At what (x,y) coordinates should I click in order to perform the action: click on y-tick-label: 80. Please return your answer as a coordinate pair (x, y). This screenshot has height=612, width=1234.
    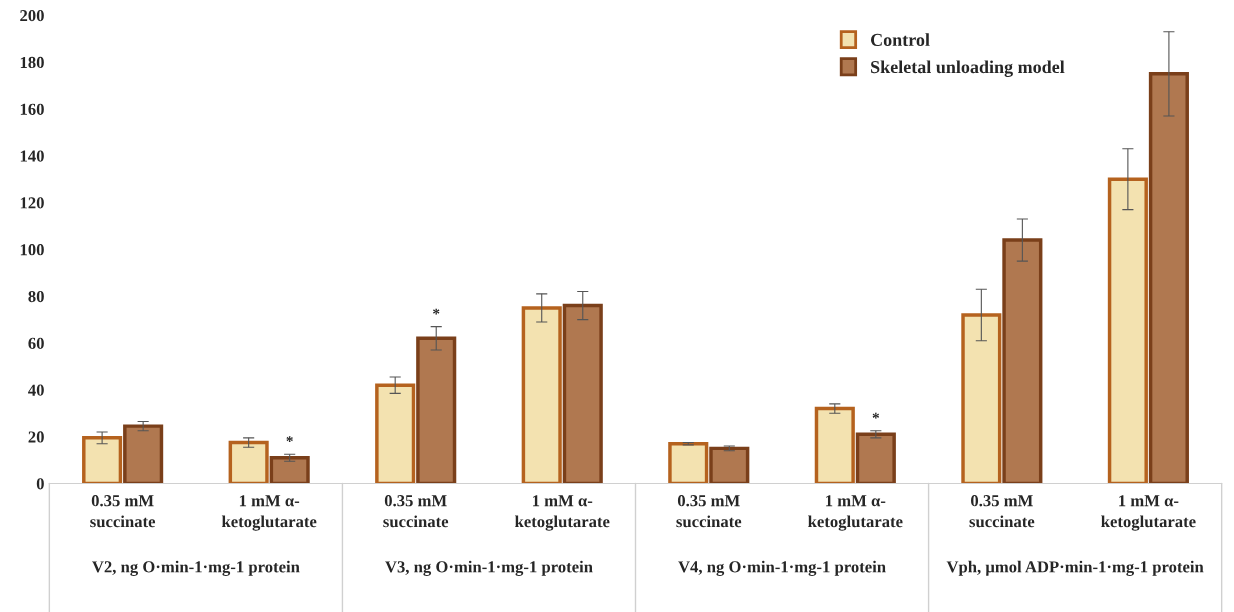
    Looking at the image, I should click on (36, 296).